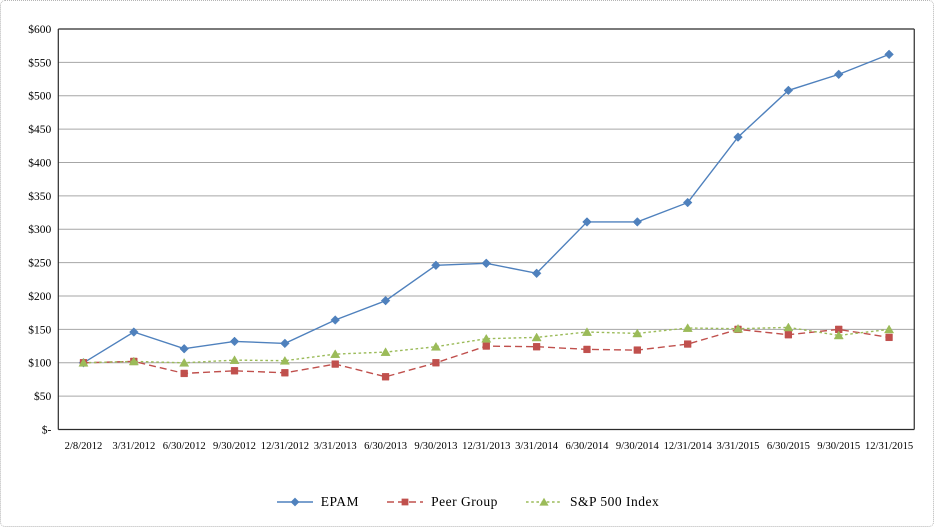  Describe the element at coordinates (39, 263) in the screenshot. I see `y-axis-tick-label: $250` at that location.